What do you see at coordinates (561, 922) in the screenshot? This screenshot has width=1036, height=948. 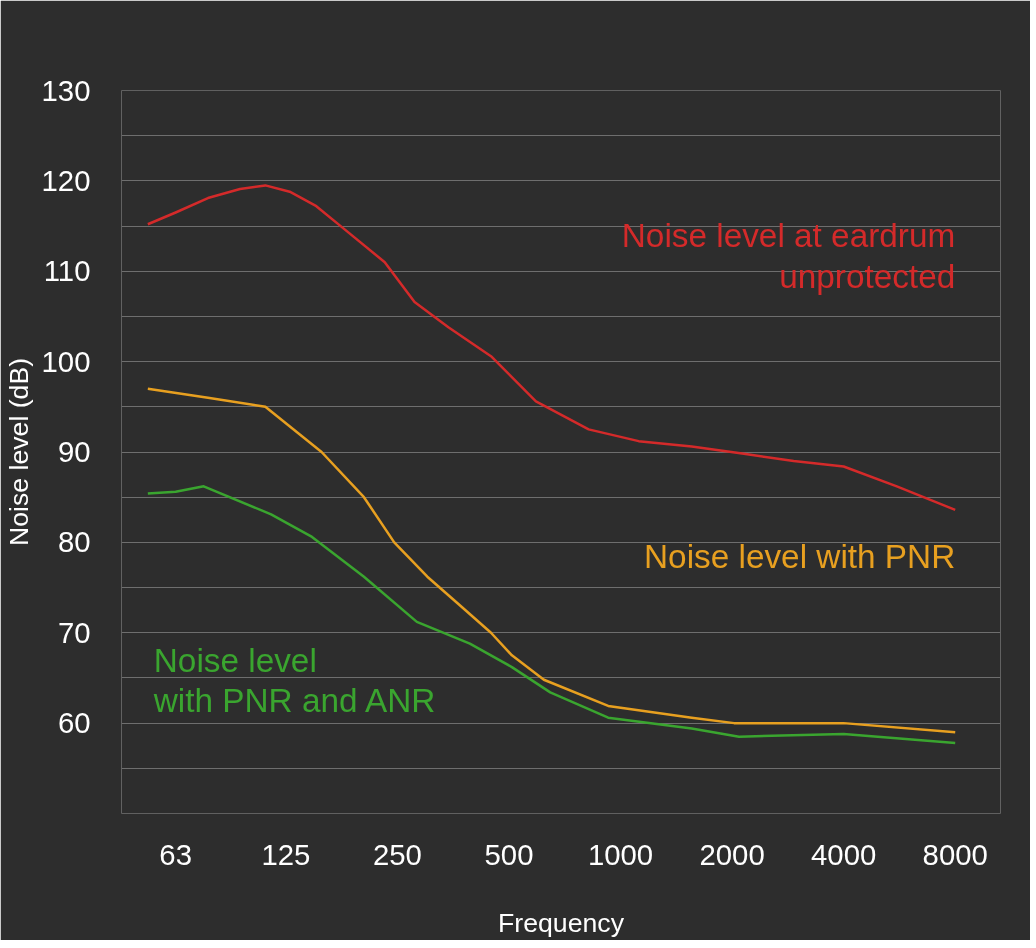 I see `x-axis-title: Frequency` at bounding box center [561, 922].